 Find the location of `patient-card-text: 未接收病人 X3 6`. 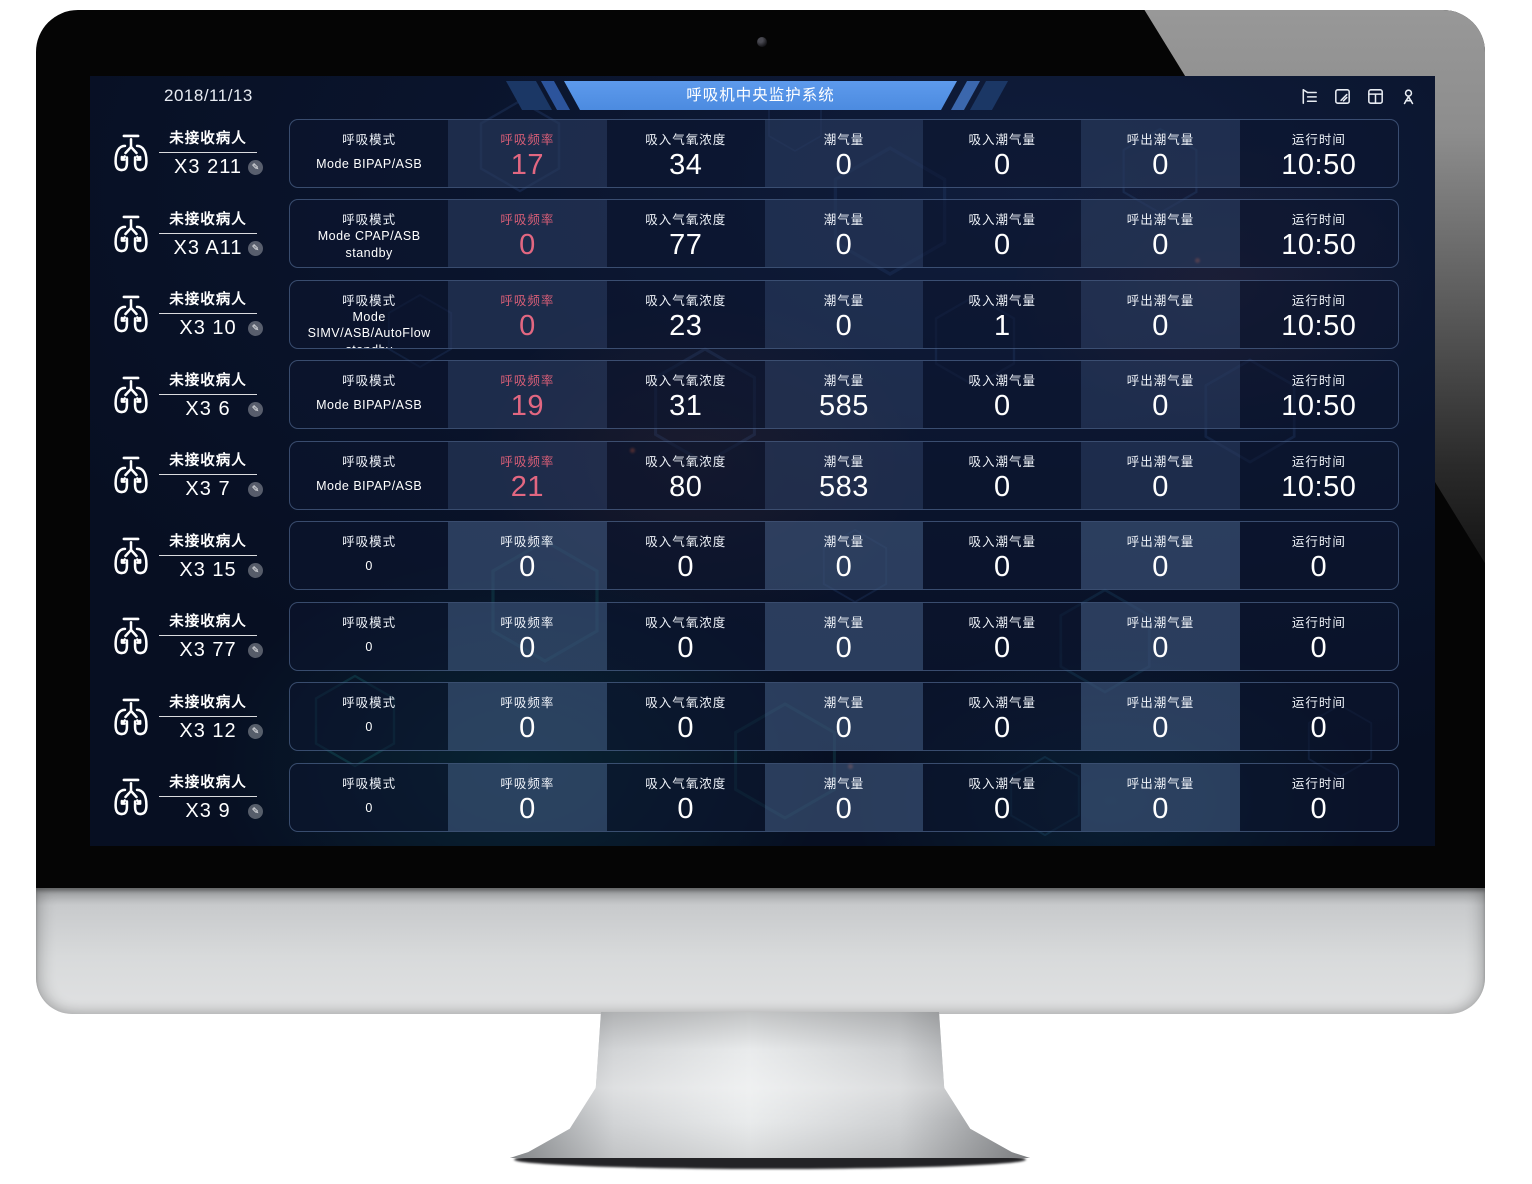

patient-card-text: 未接收病人 X3 6 is located at coordinates (208, 395).